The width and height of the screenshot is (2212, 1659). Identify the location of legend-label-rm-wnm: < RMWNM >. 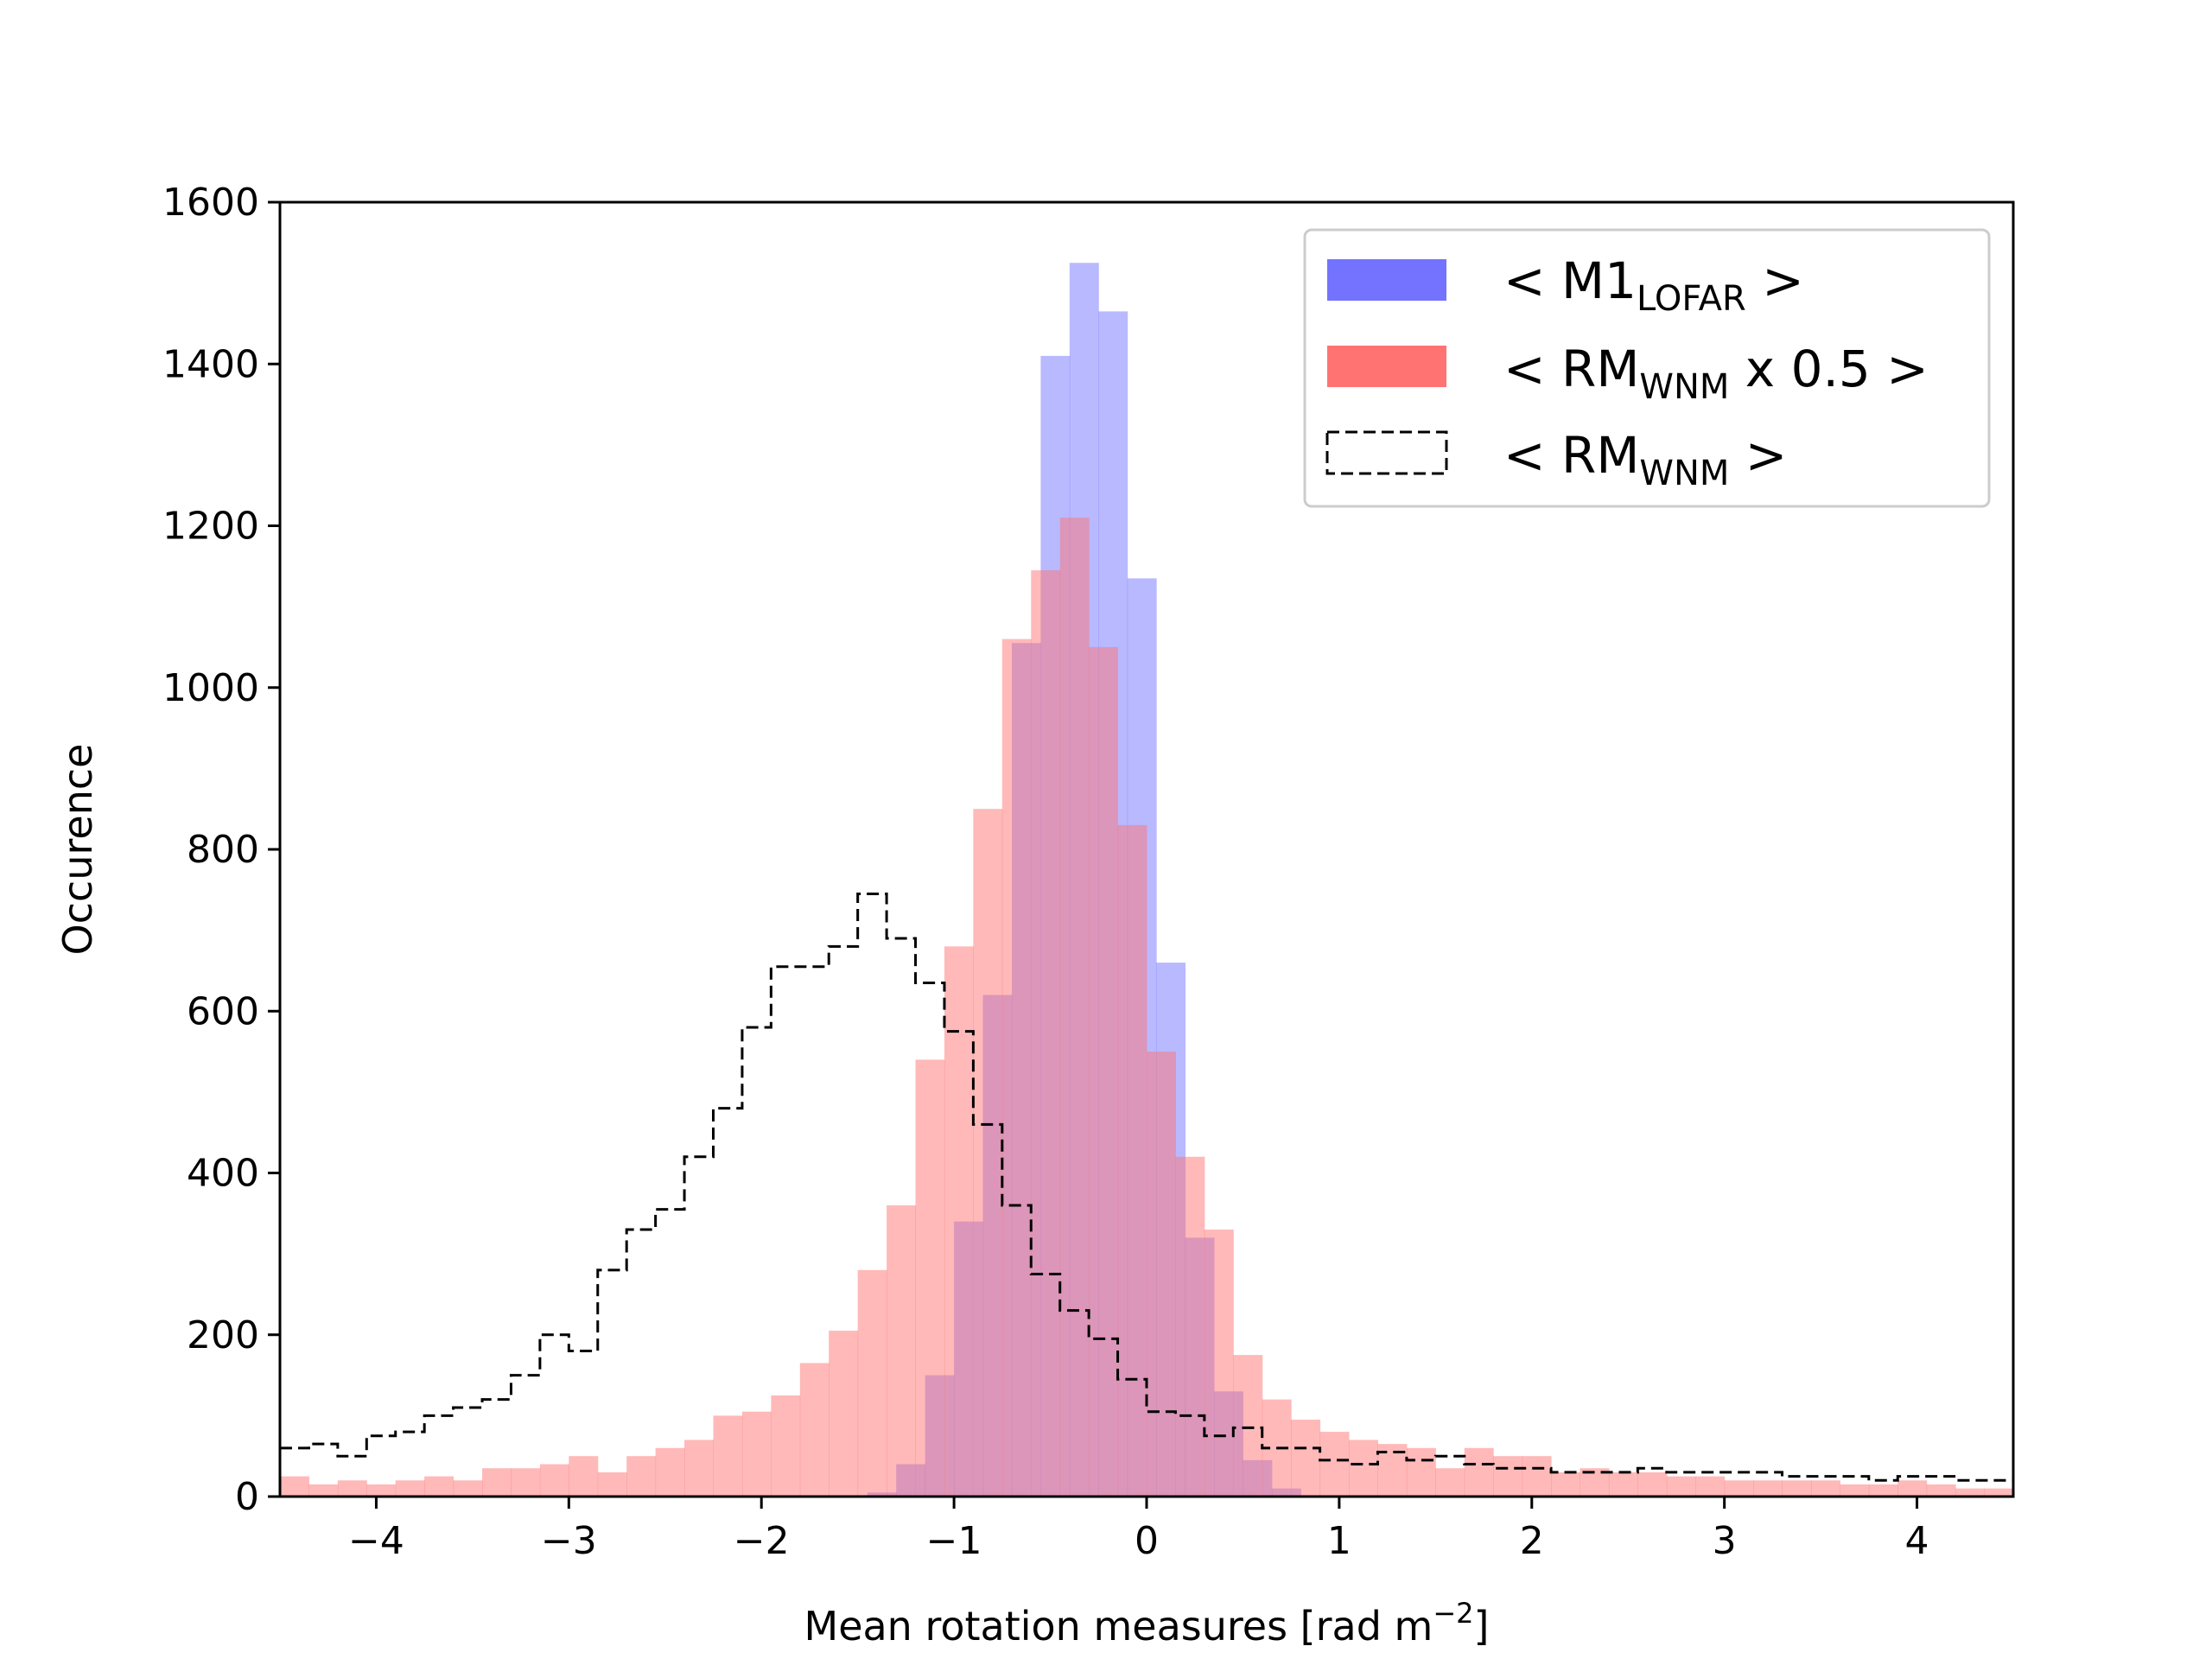
(1645, 459).